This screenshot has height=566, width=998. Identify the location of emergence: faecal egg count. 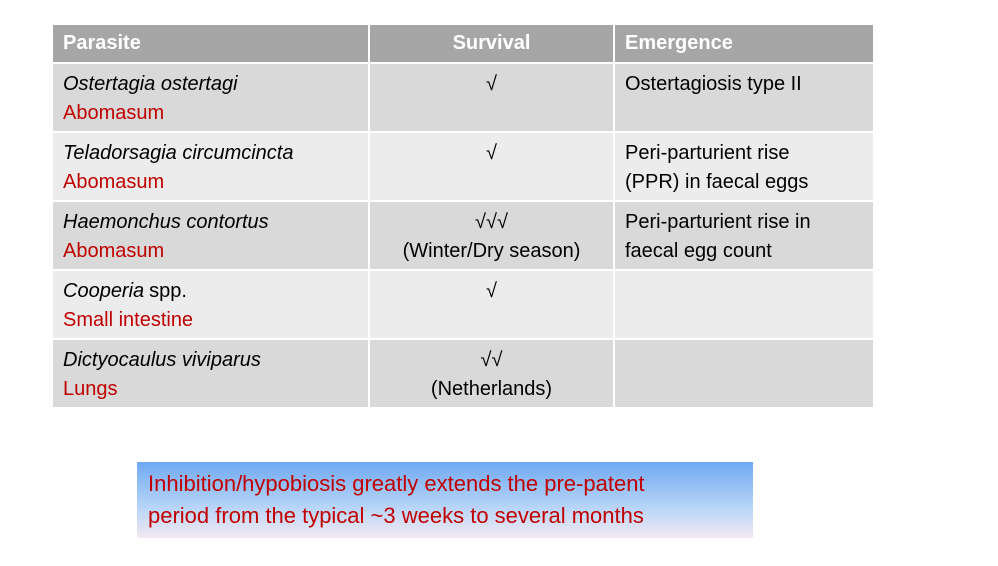
(698, 251).